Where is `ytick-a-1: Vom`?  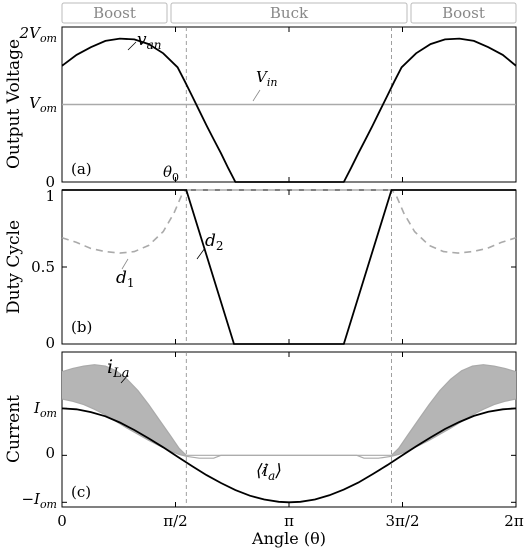
ytick-a-1: Vom is located at coordinates (43, 104).